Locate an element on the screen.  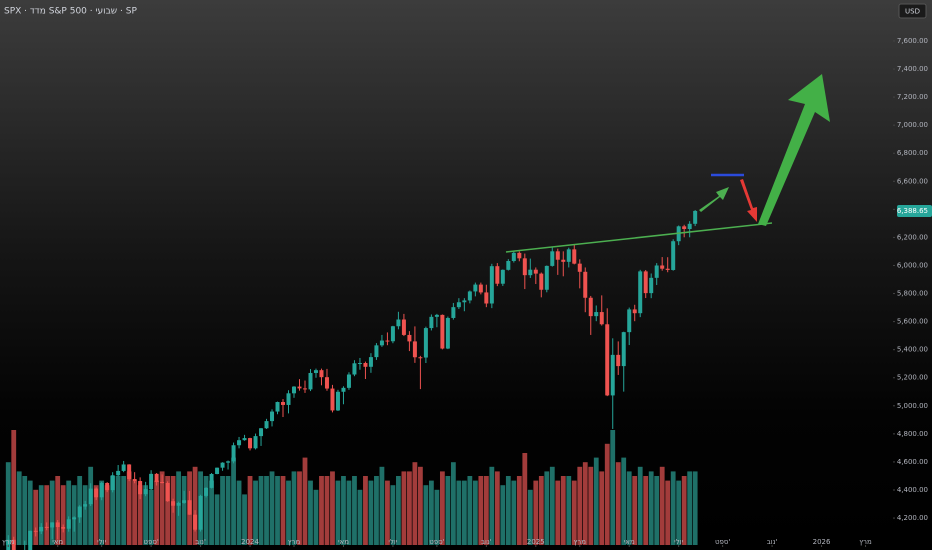
x-tick-label: מרץ is located at coordinates (294, 542).